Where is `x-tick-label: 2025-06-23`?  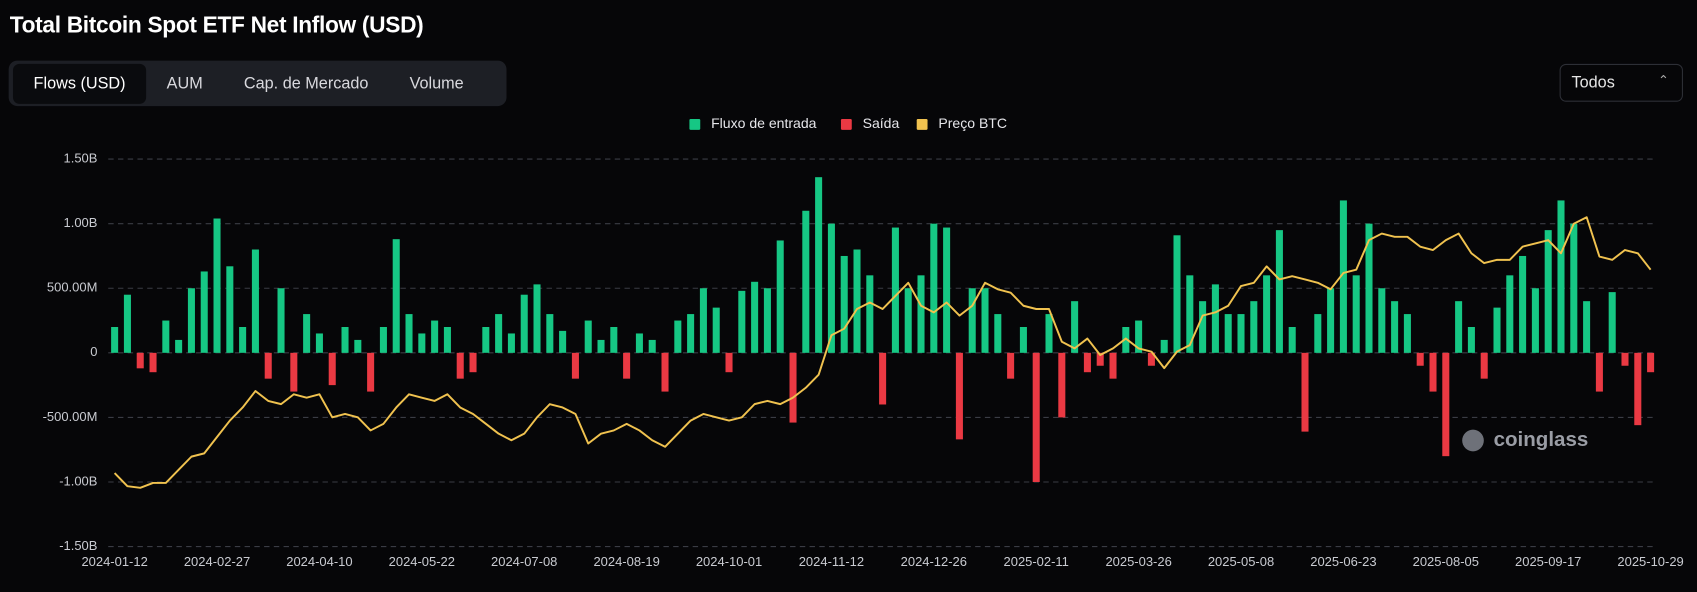
x-tick-label: 2025-06-23 is located at coordinates (1343, 561).